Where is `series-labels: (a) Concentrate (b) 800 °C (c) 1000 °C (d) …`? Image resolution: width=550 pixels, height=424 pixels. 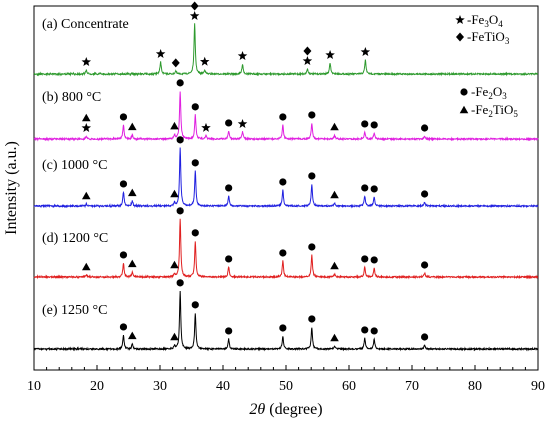 series-labels: (a) Concentrate (b) 800 °C (c) 1000 °C (d) … is located at coordinates (85, 167).